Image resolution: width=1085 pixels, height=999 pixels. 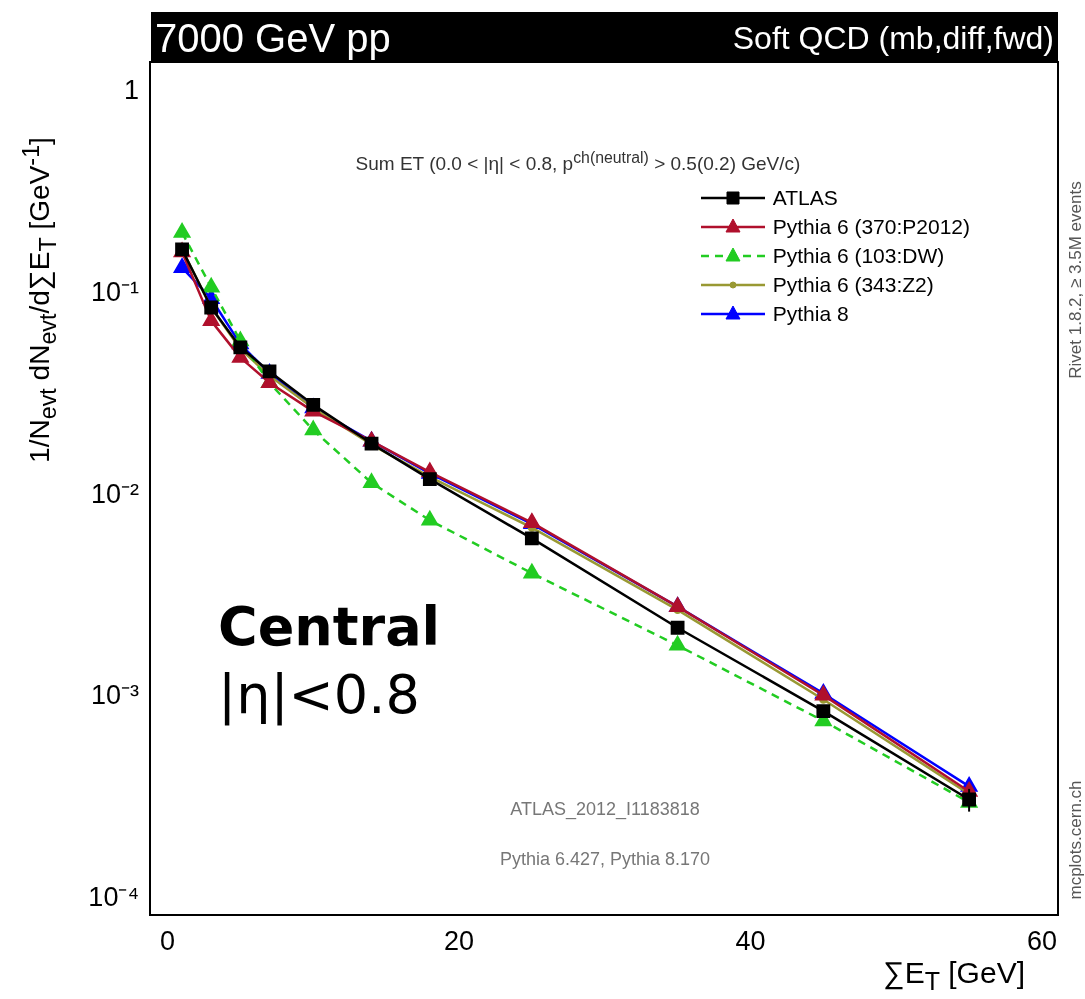 I want to click on legend-label: Pythia 6 (103:DW), so click(x=858, y=255).